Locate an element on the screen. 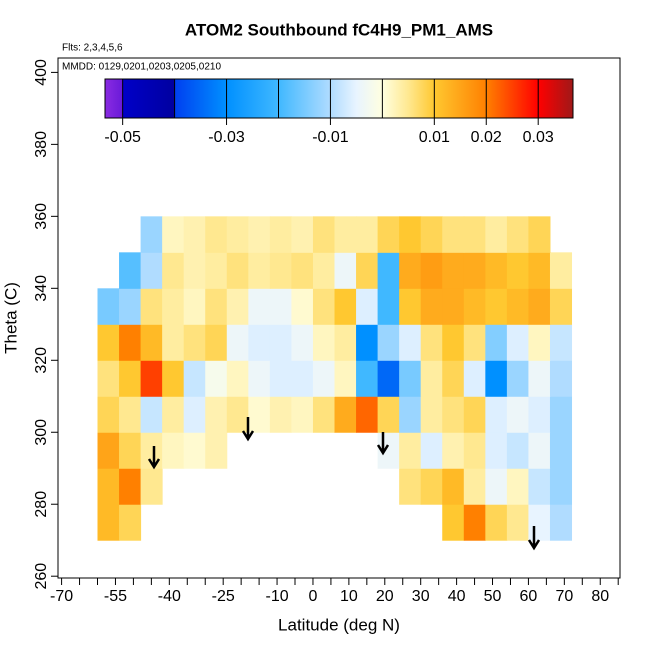 The image size is (650, 650). y-tick-label: 340 is located at coordinates (41, 288).